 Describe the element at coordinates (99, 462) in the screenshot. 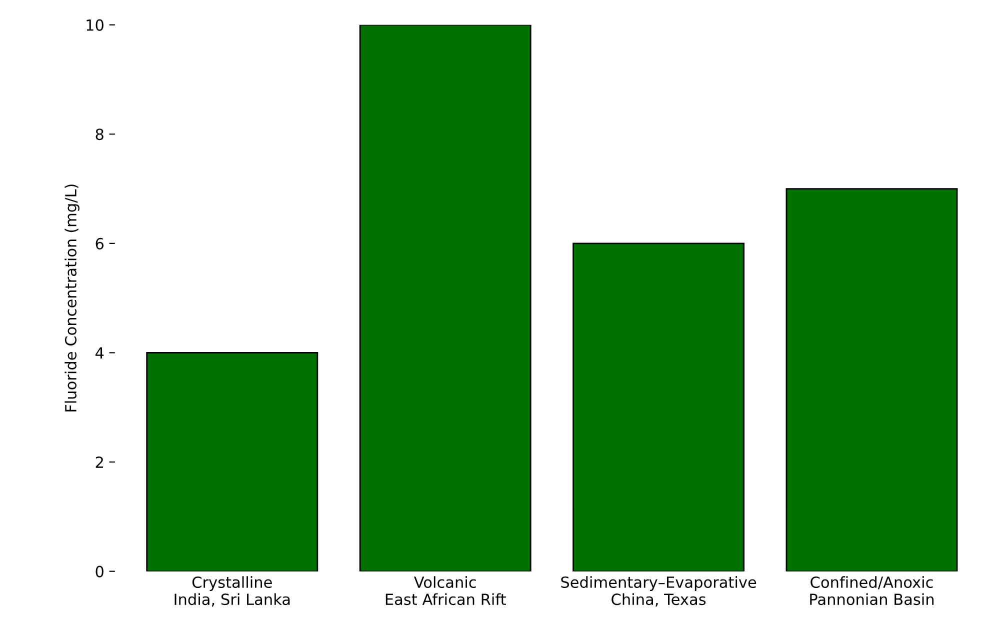

I see `y-tick-label: 2` at that location.